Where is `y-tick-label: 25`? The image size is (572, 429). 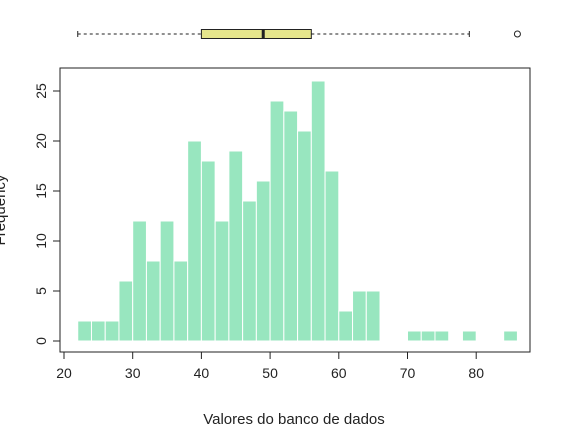 y-tick-label: 25 is located at coordinates (41, 91).